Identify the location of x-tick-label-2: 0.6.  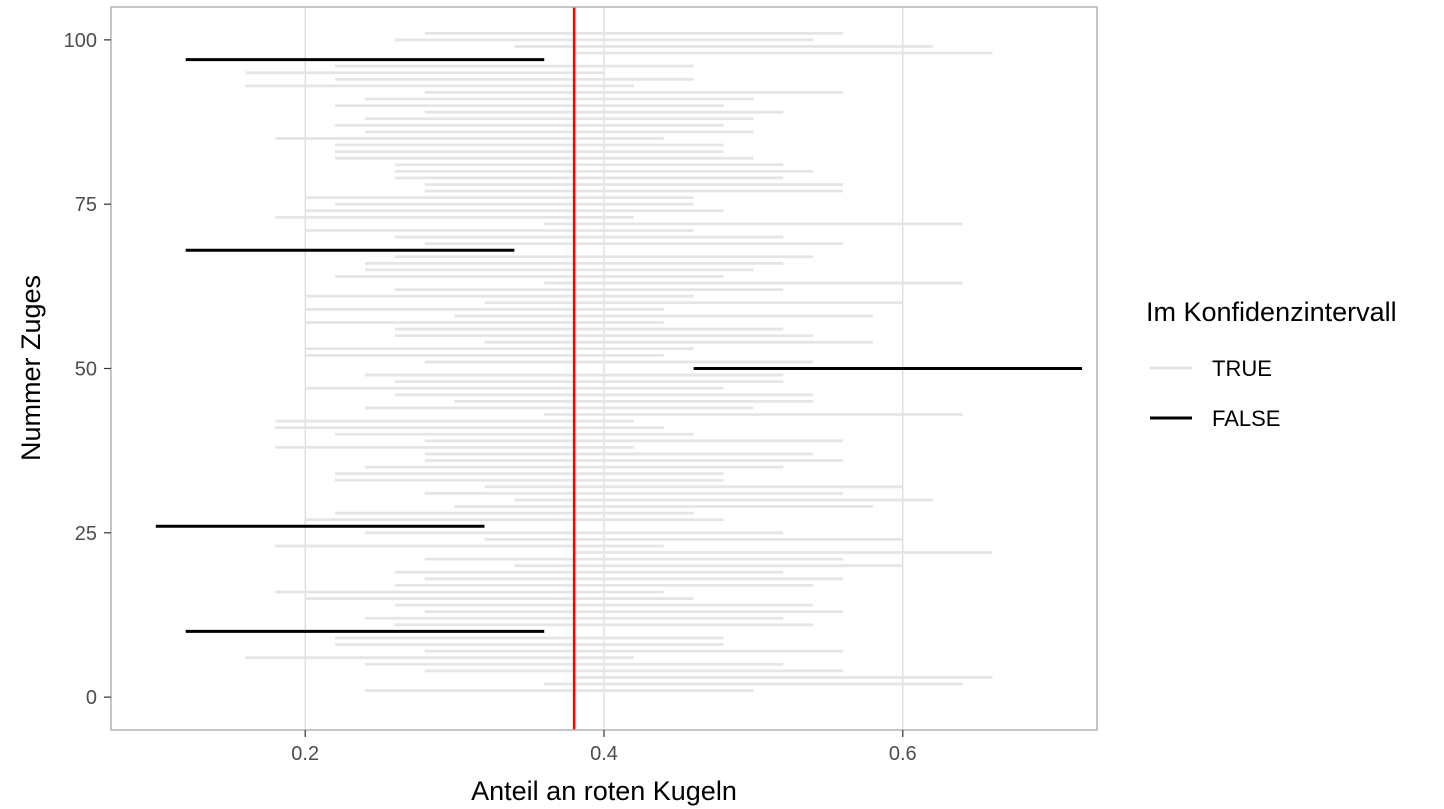
(903, 754).